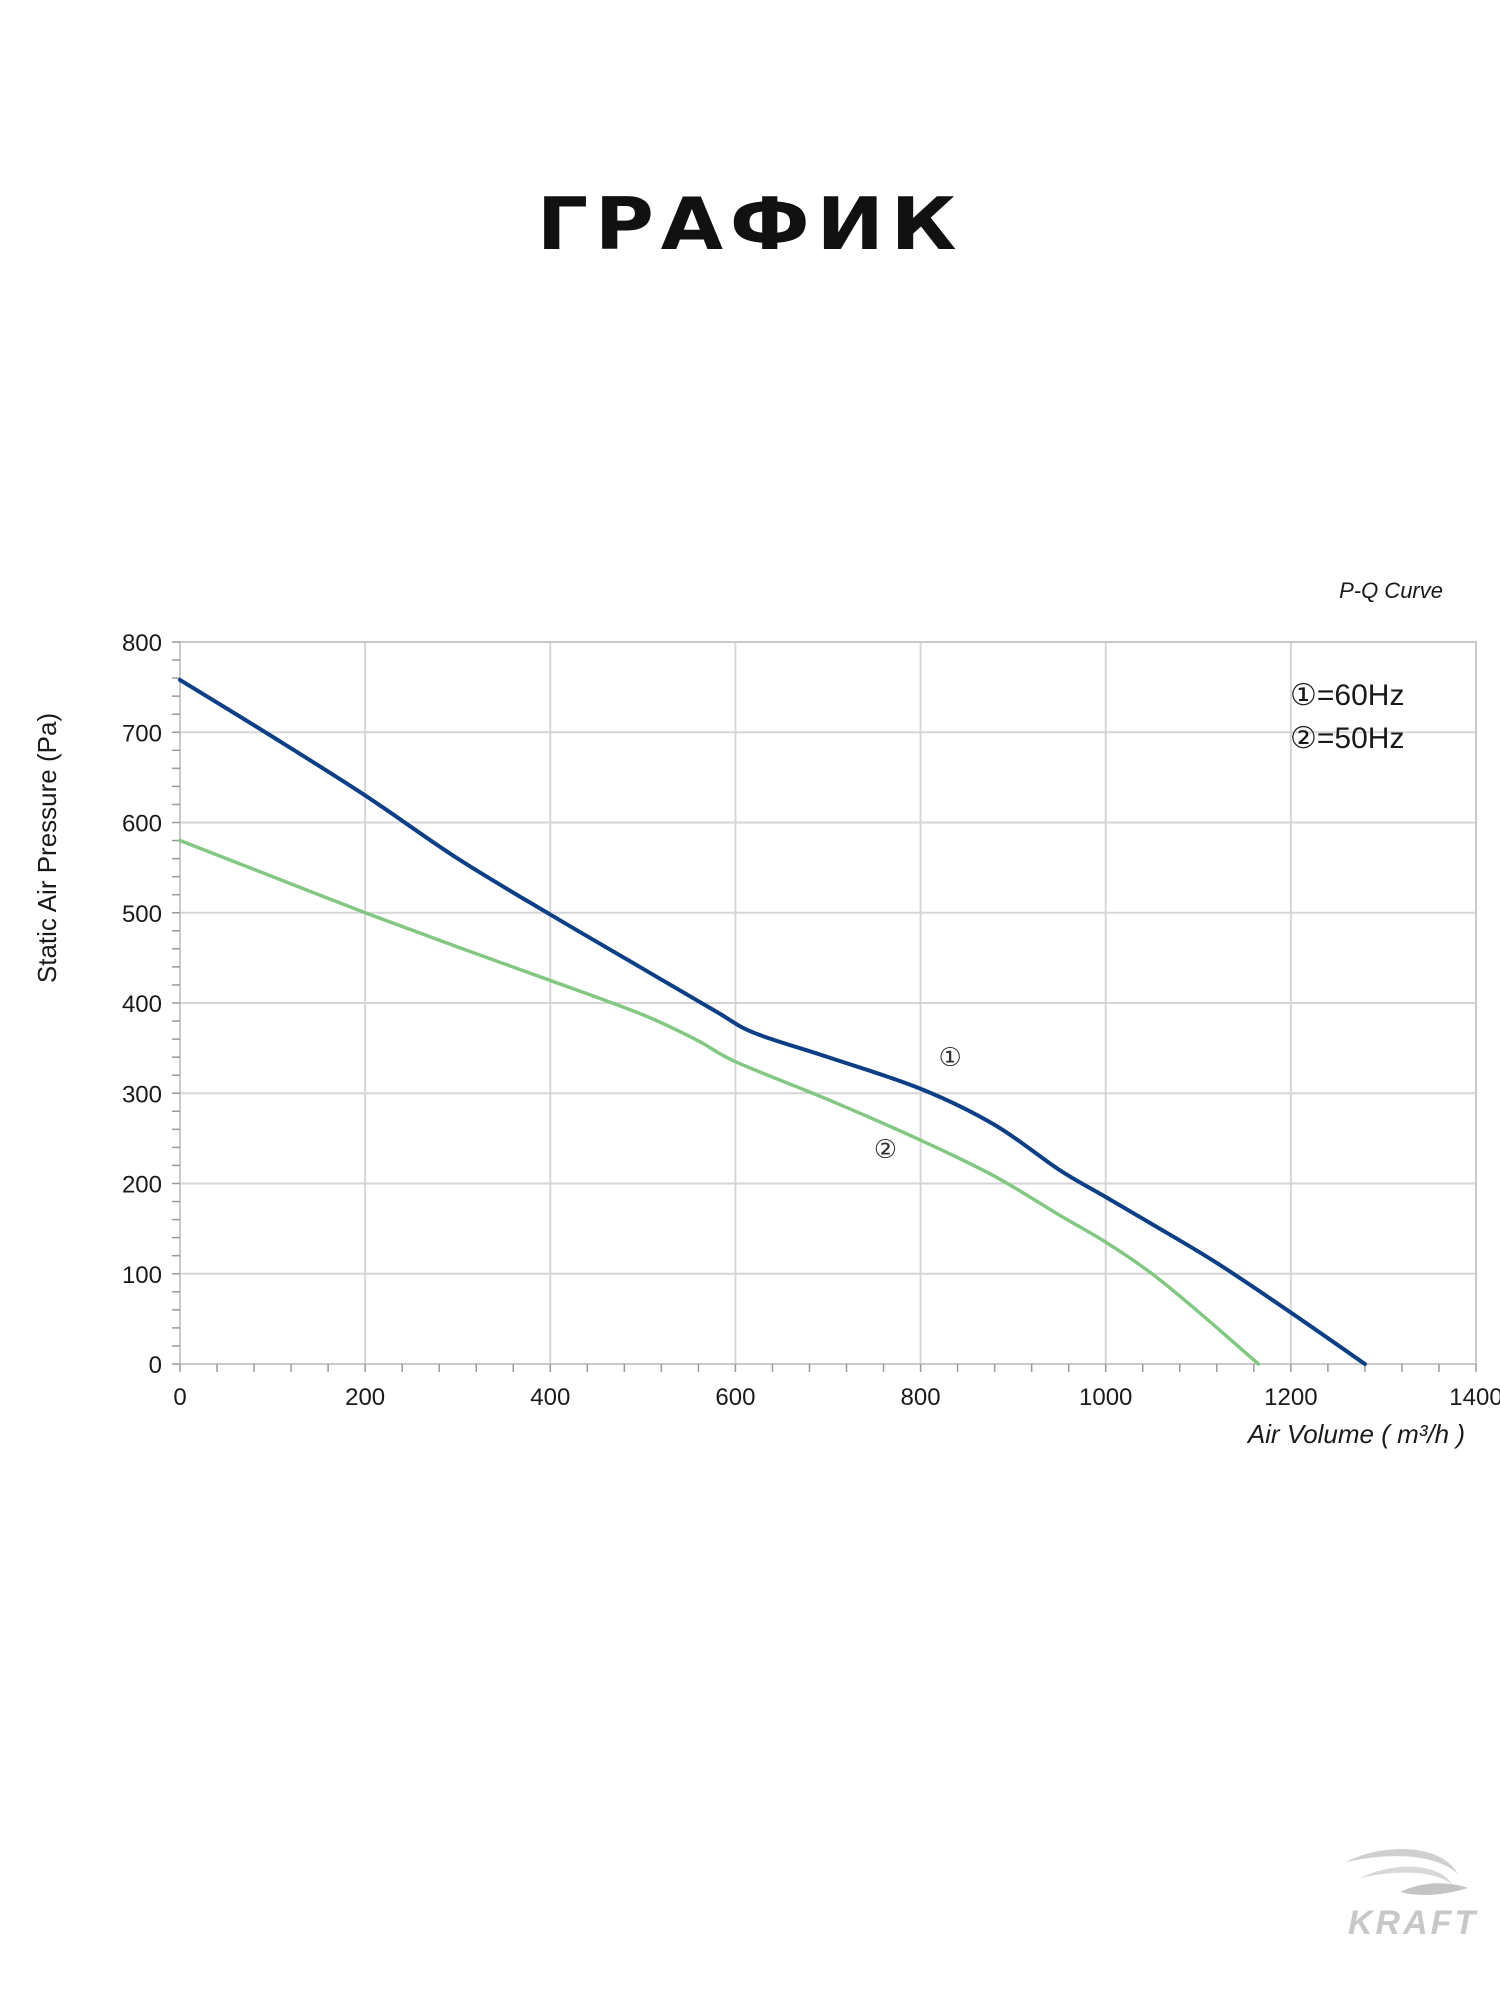 Image resolution: width=1500 pixels, height=2000 pixels. What do you see at coordinates (155, 1365) in the screenshot?
I see `y-tick-label: 0` at bounding box center [155, 1365].